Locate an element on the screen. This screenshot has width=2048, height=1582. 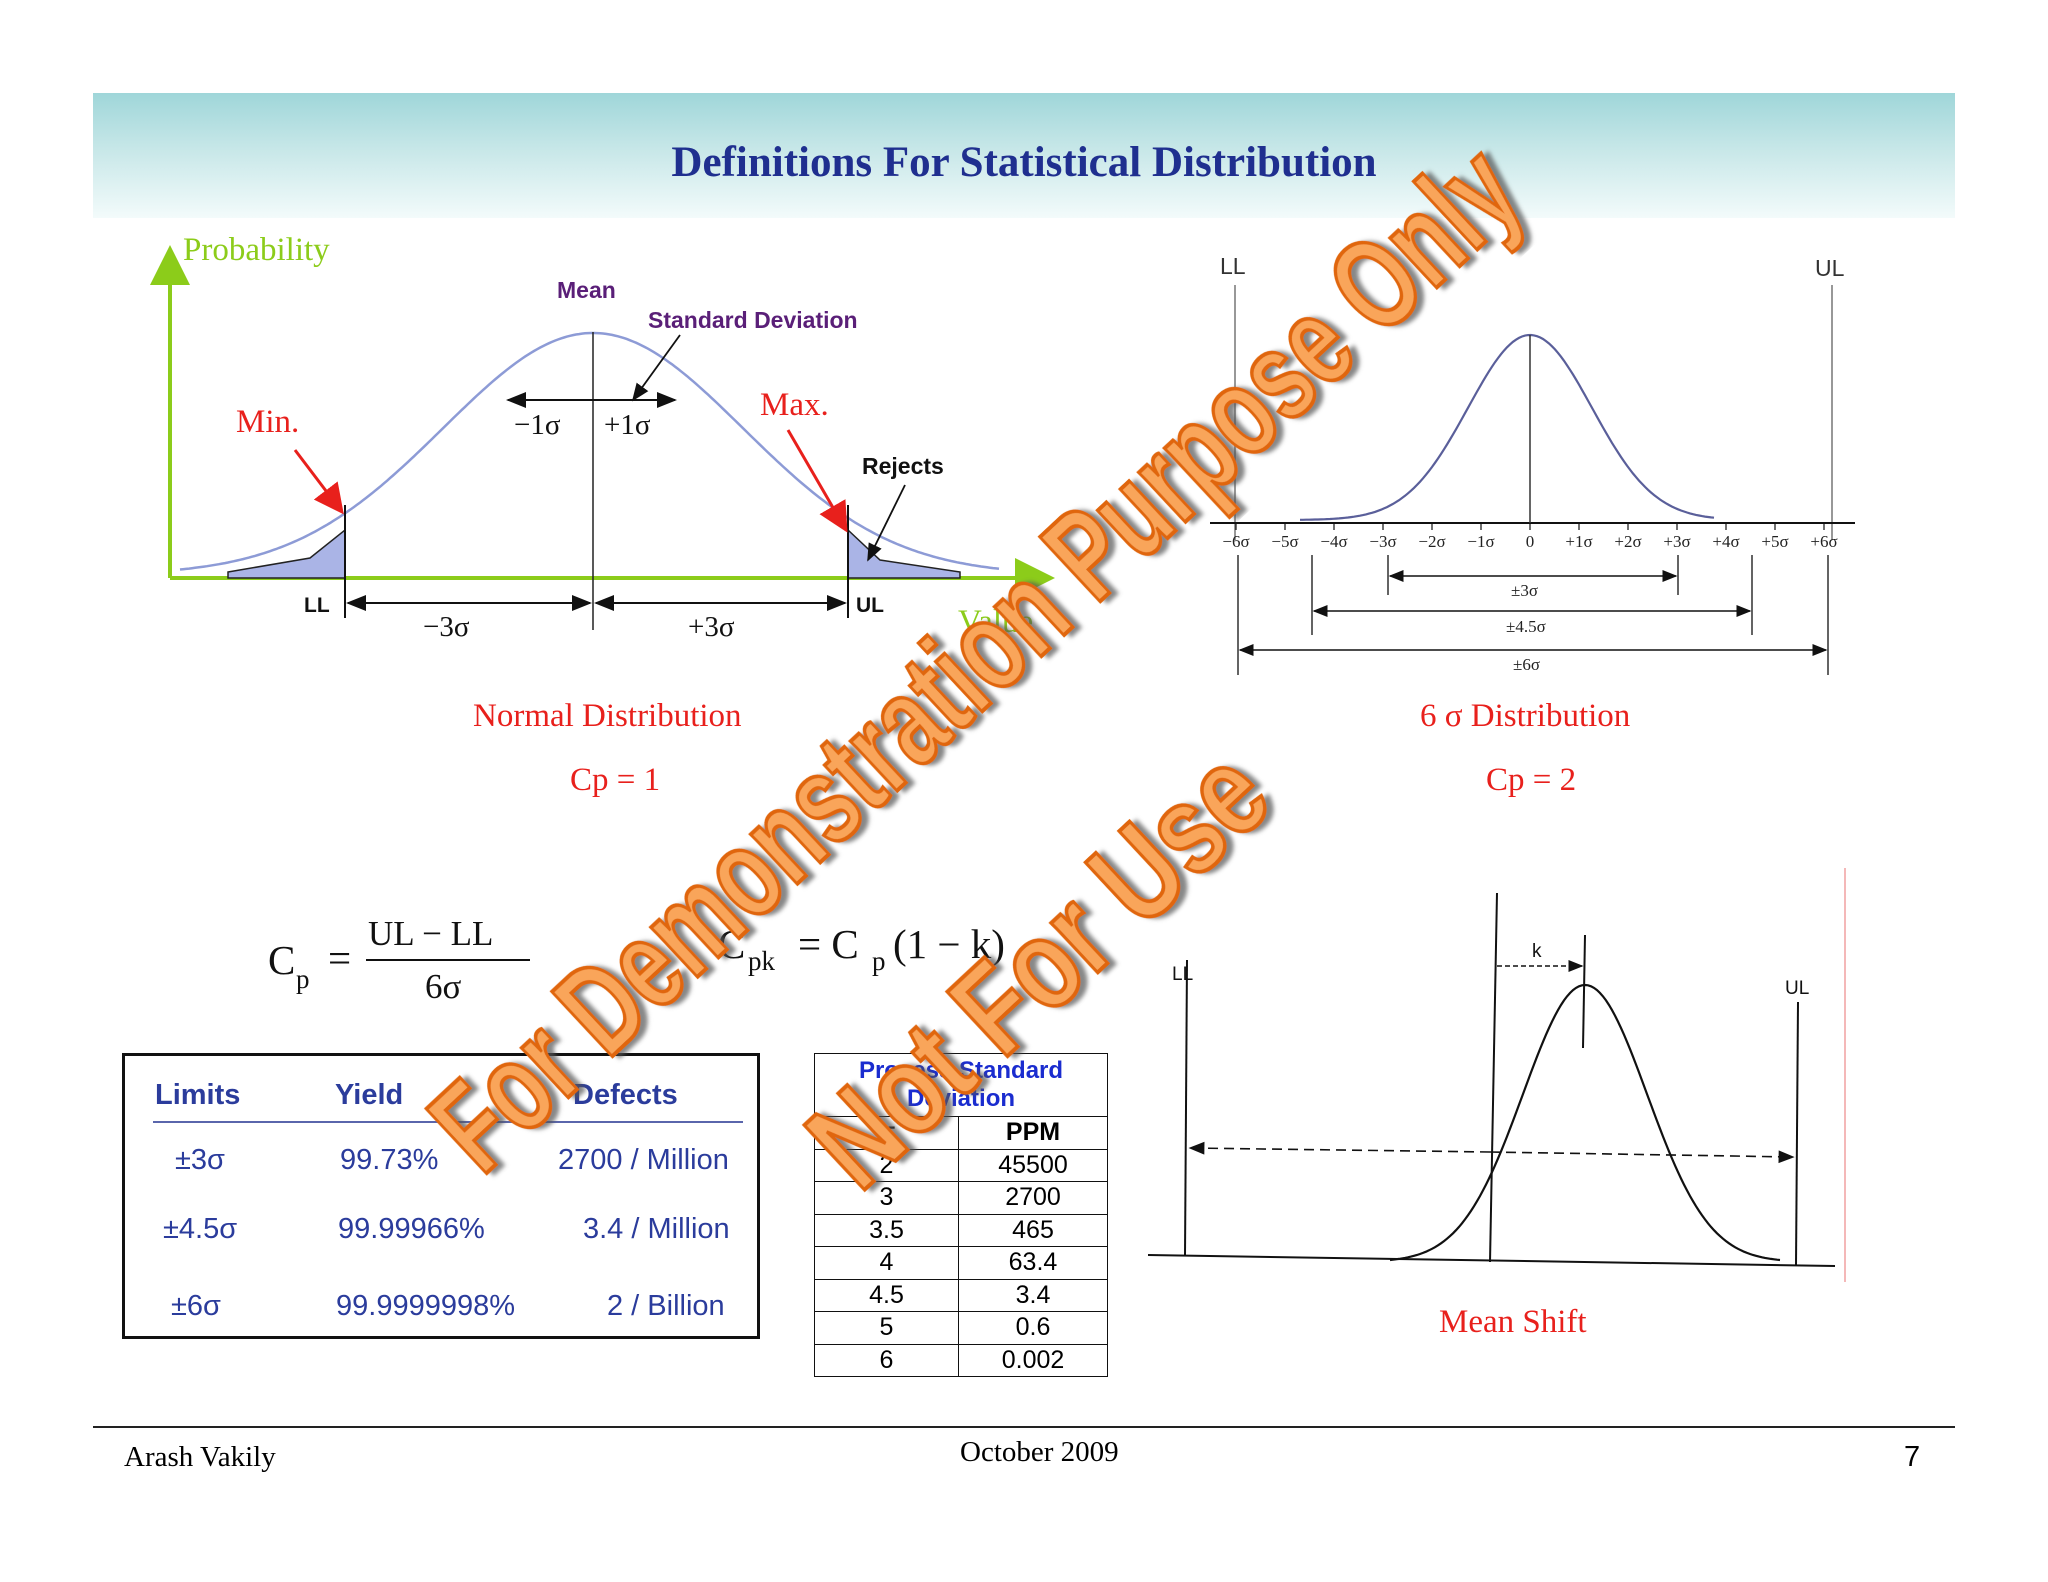
table-row: 4.5 3.4 is located at coordinates (961, 1295).